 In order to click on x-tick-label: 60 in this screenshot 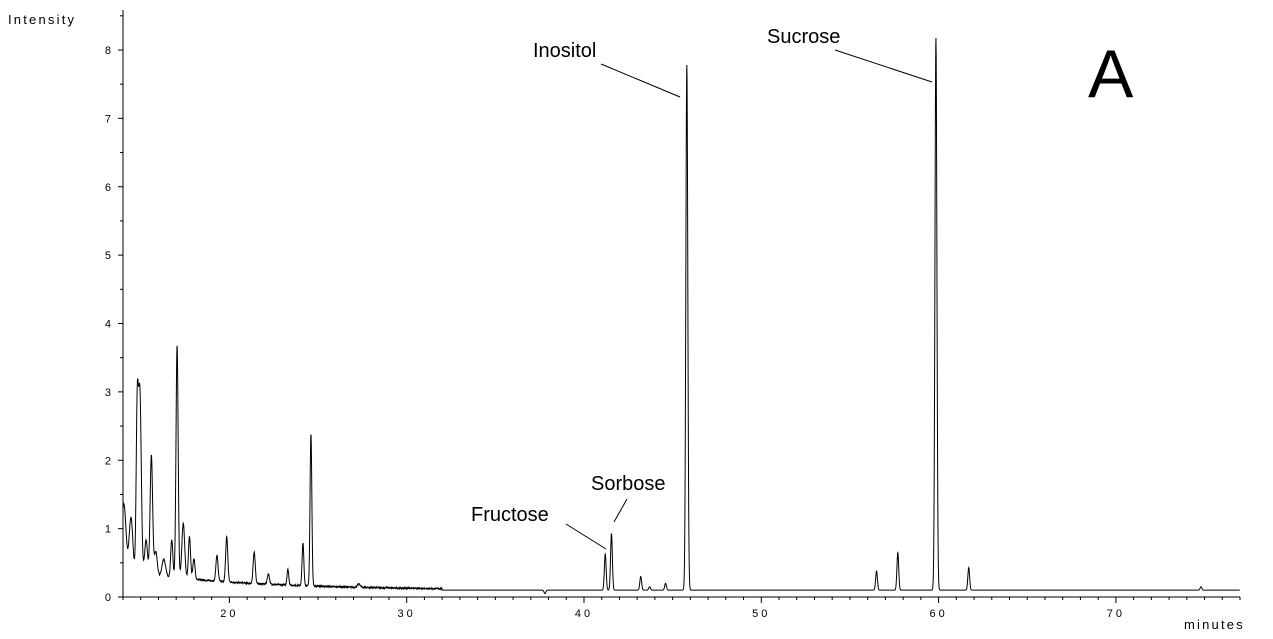, I will do `click(938, 614)`.